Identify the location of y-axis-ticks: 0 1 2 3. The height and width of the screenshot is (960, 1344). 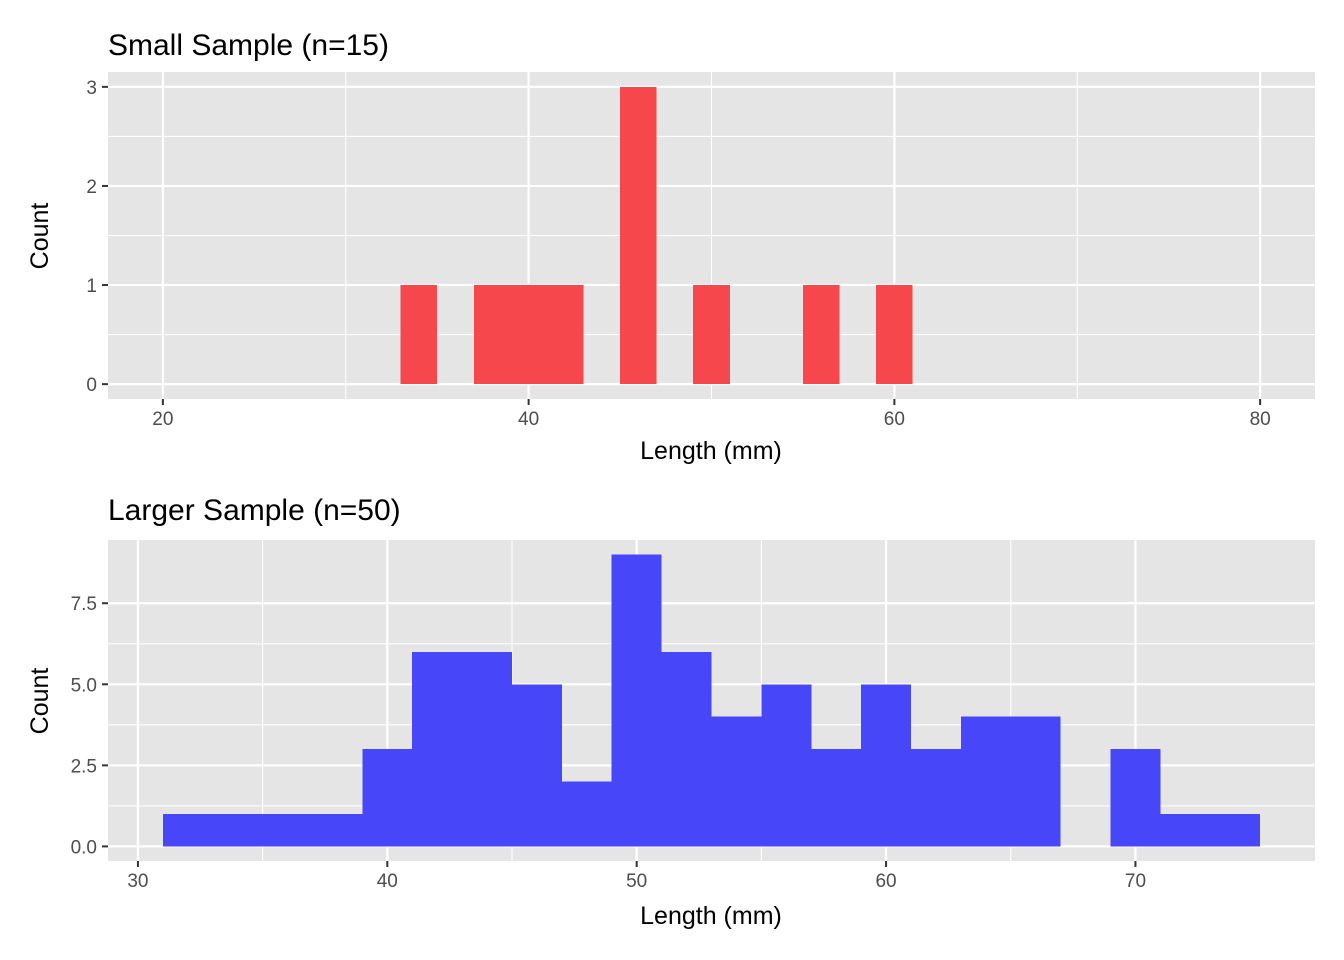
(97, 237).